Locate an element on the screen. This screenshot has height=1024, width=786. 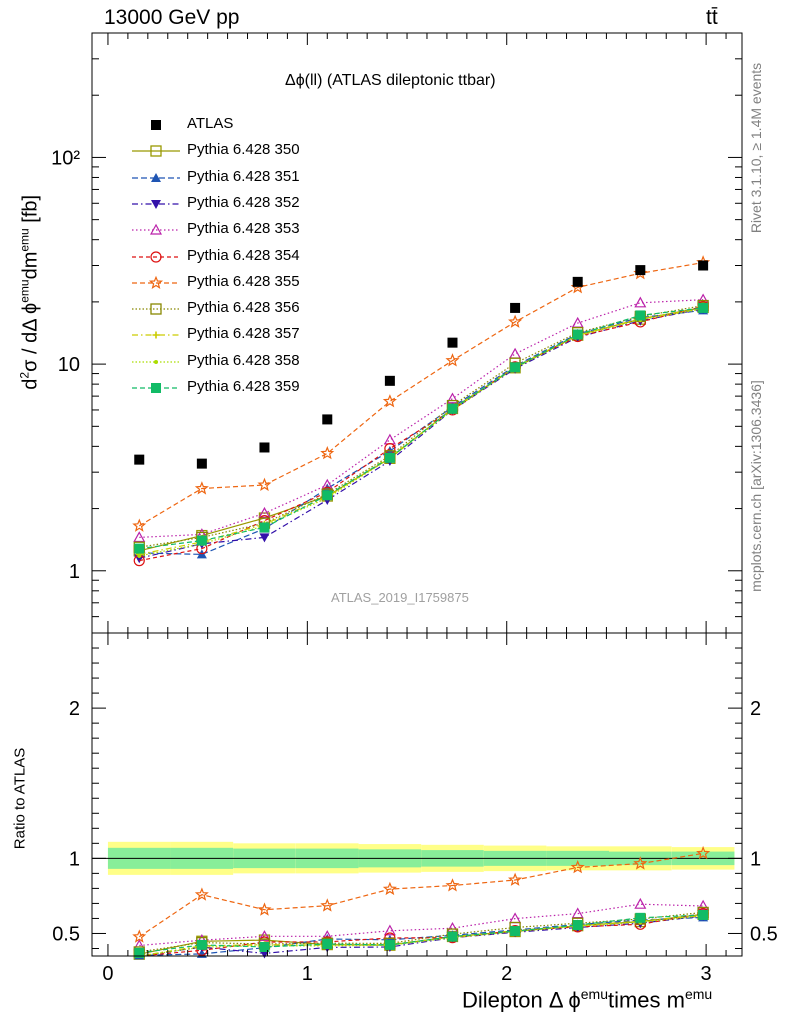
legend-label: ATLAS is located at coordinates (210, 123).